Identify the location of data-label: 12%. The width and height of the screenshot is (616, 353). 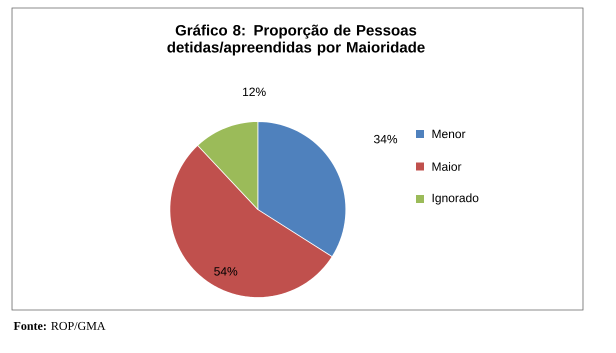
(254, 92).